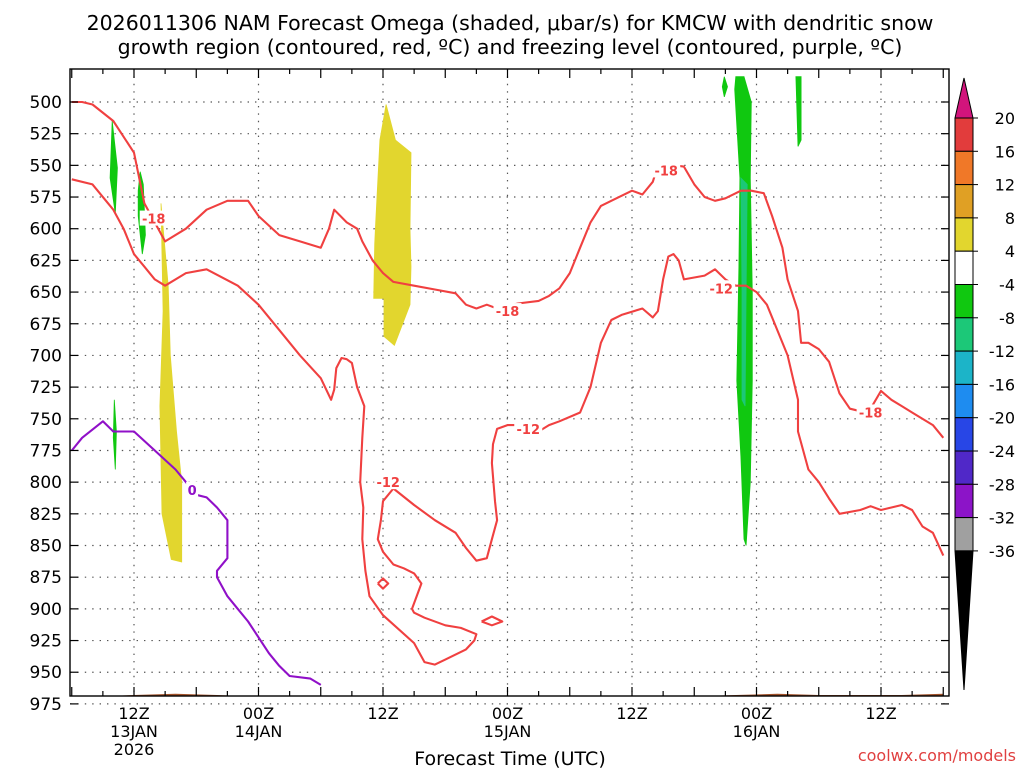 The image size is (1024, 768). What do you see at coordinates (46, 293) in the screenshot?
I see `y-tick-label: 650` at bounding box center [46, 293].